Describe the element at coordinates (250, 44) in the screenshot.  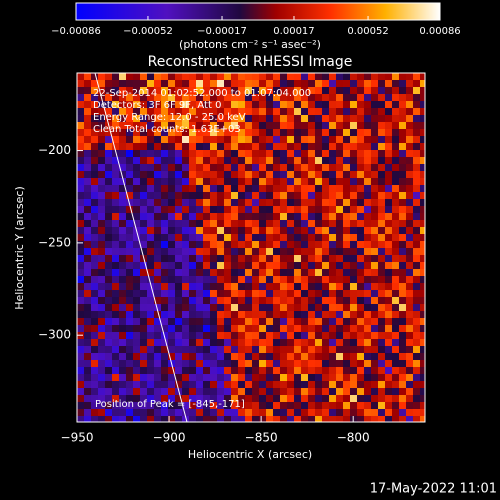
I see `colorbar-label: (photons cm⁻² s⁻¹ asec⁻²)` at that location.